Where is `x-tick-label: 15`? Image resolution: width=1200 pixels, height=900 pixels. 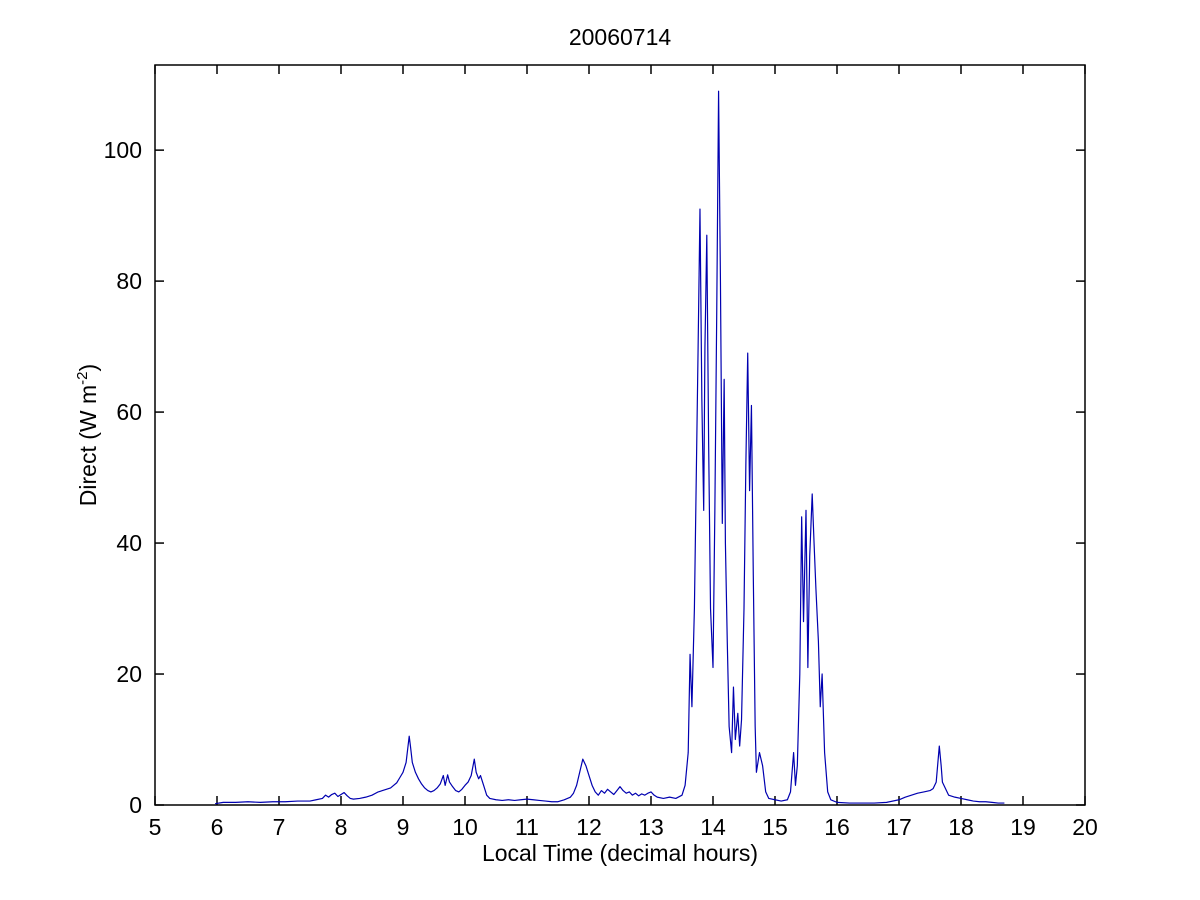 x-tick-label: 15 is located at coordinates (775, 827).